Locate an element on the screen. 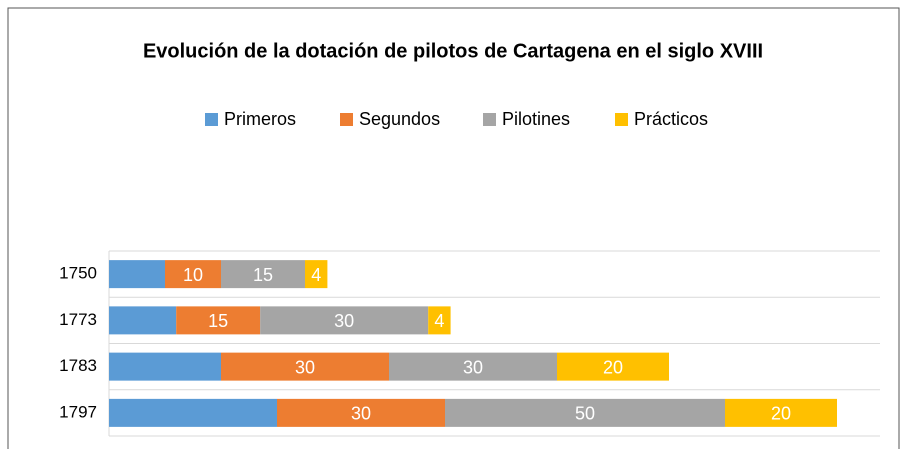 Image resolution: width=907 pixels, height=449 pixels. y-tick-label: 1783 is located at coordinates (78, 365).